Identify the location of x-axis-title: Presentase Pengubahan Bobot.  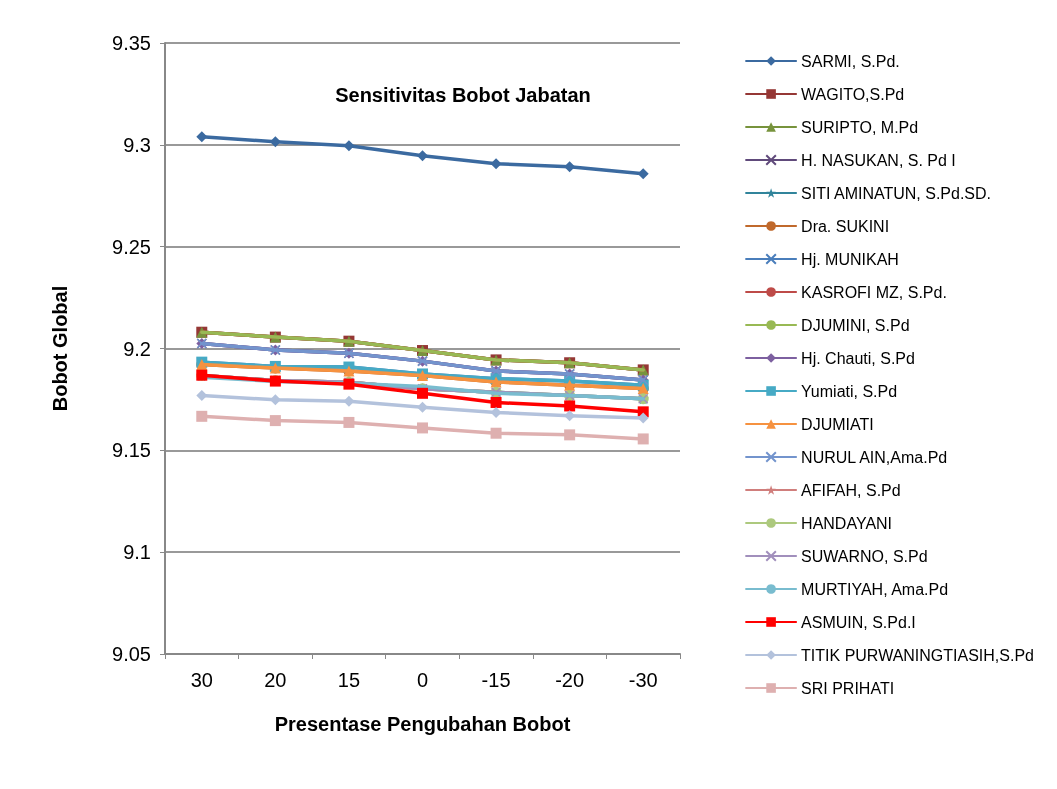
(422, 724).